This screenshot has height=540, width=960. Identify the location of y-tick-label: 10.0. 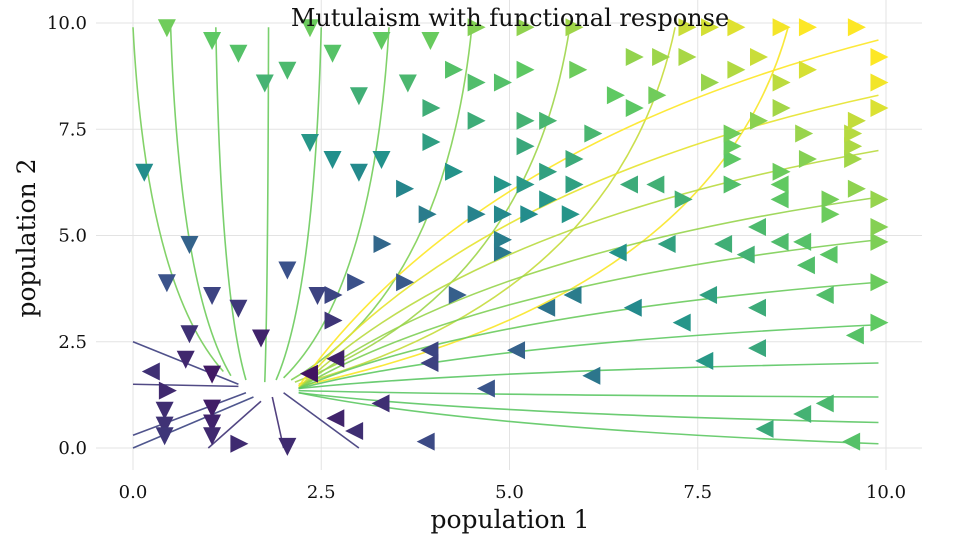
(67, 23).